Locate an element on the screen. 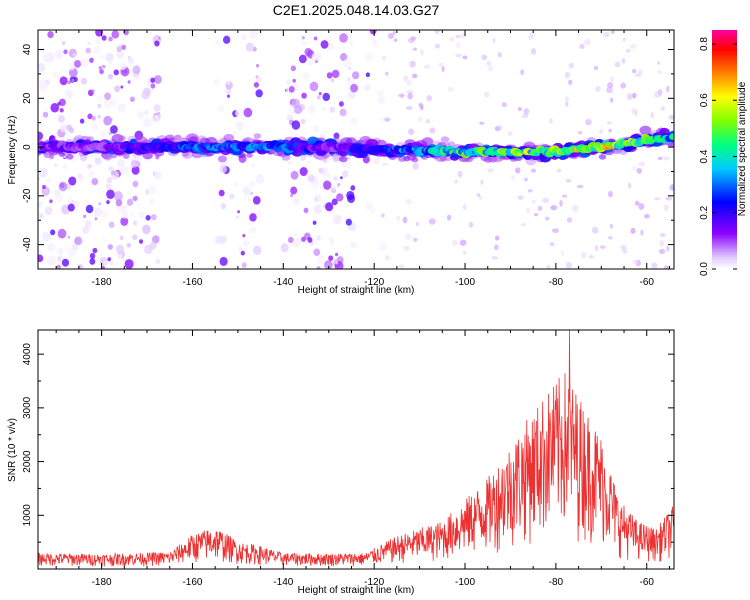 The image size is (750, 600). spectrogram-ytick-label: 20 is located at coordinates (27, 98).